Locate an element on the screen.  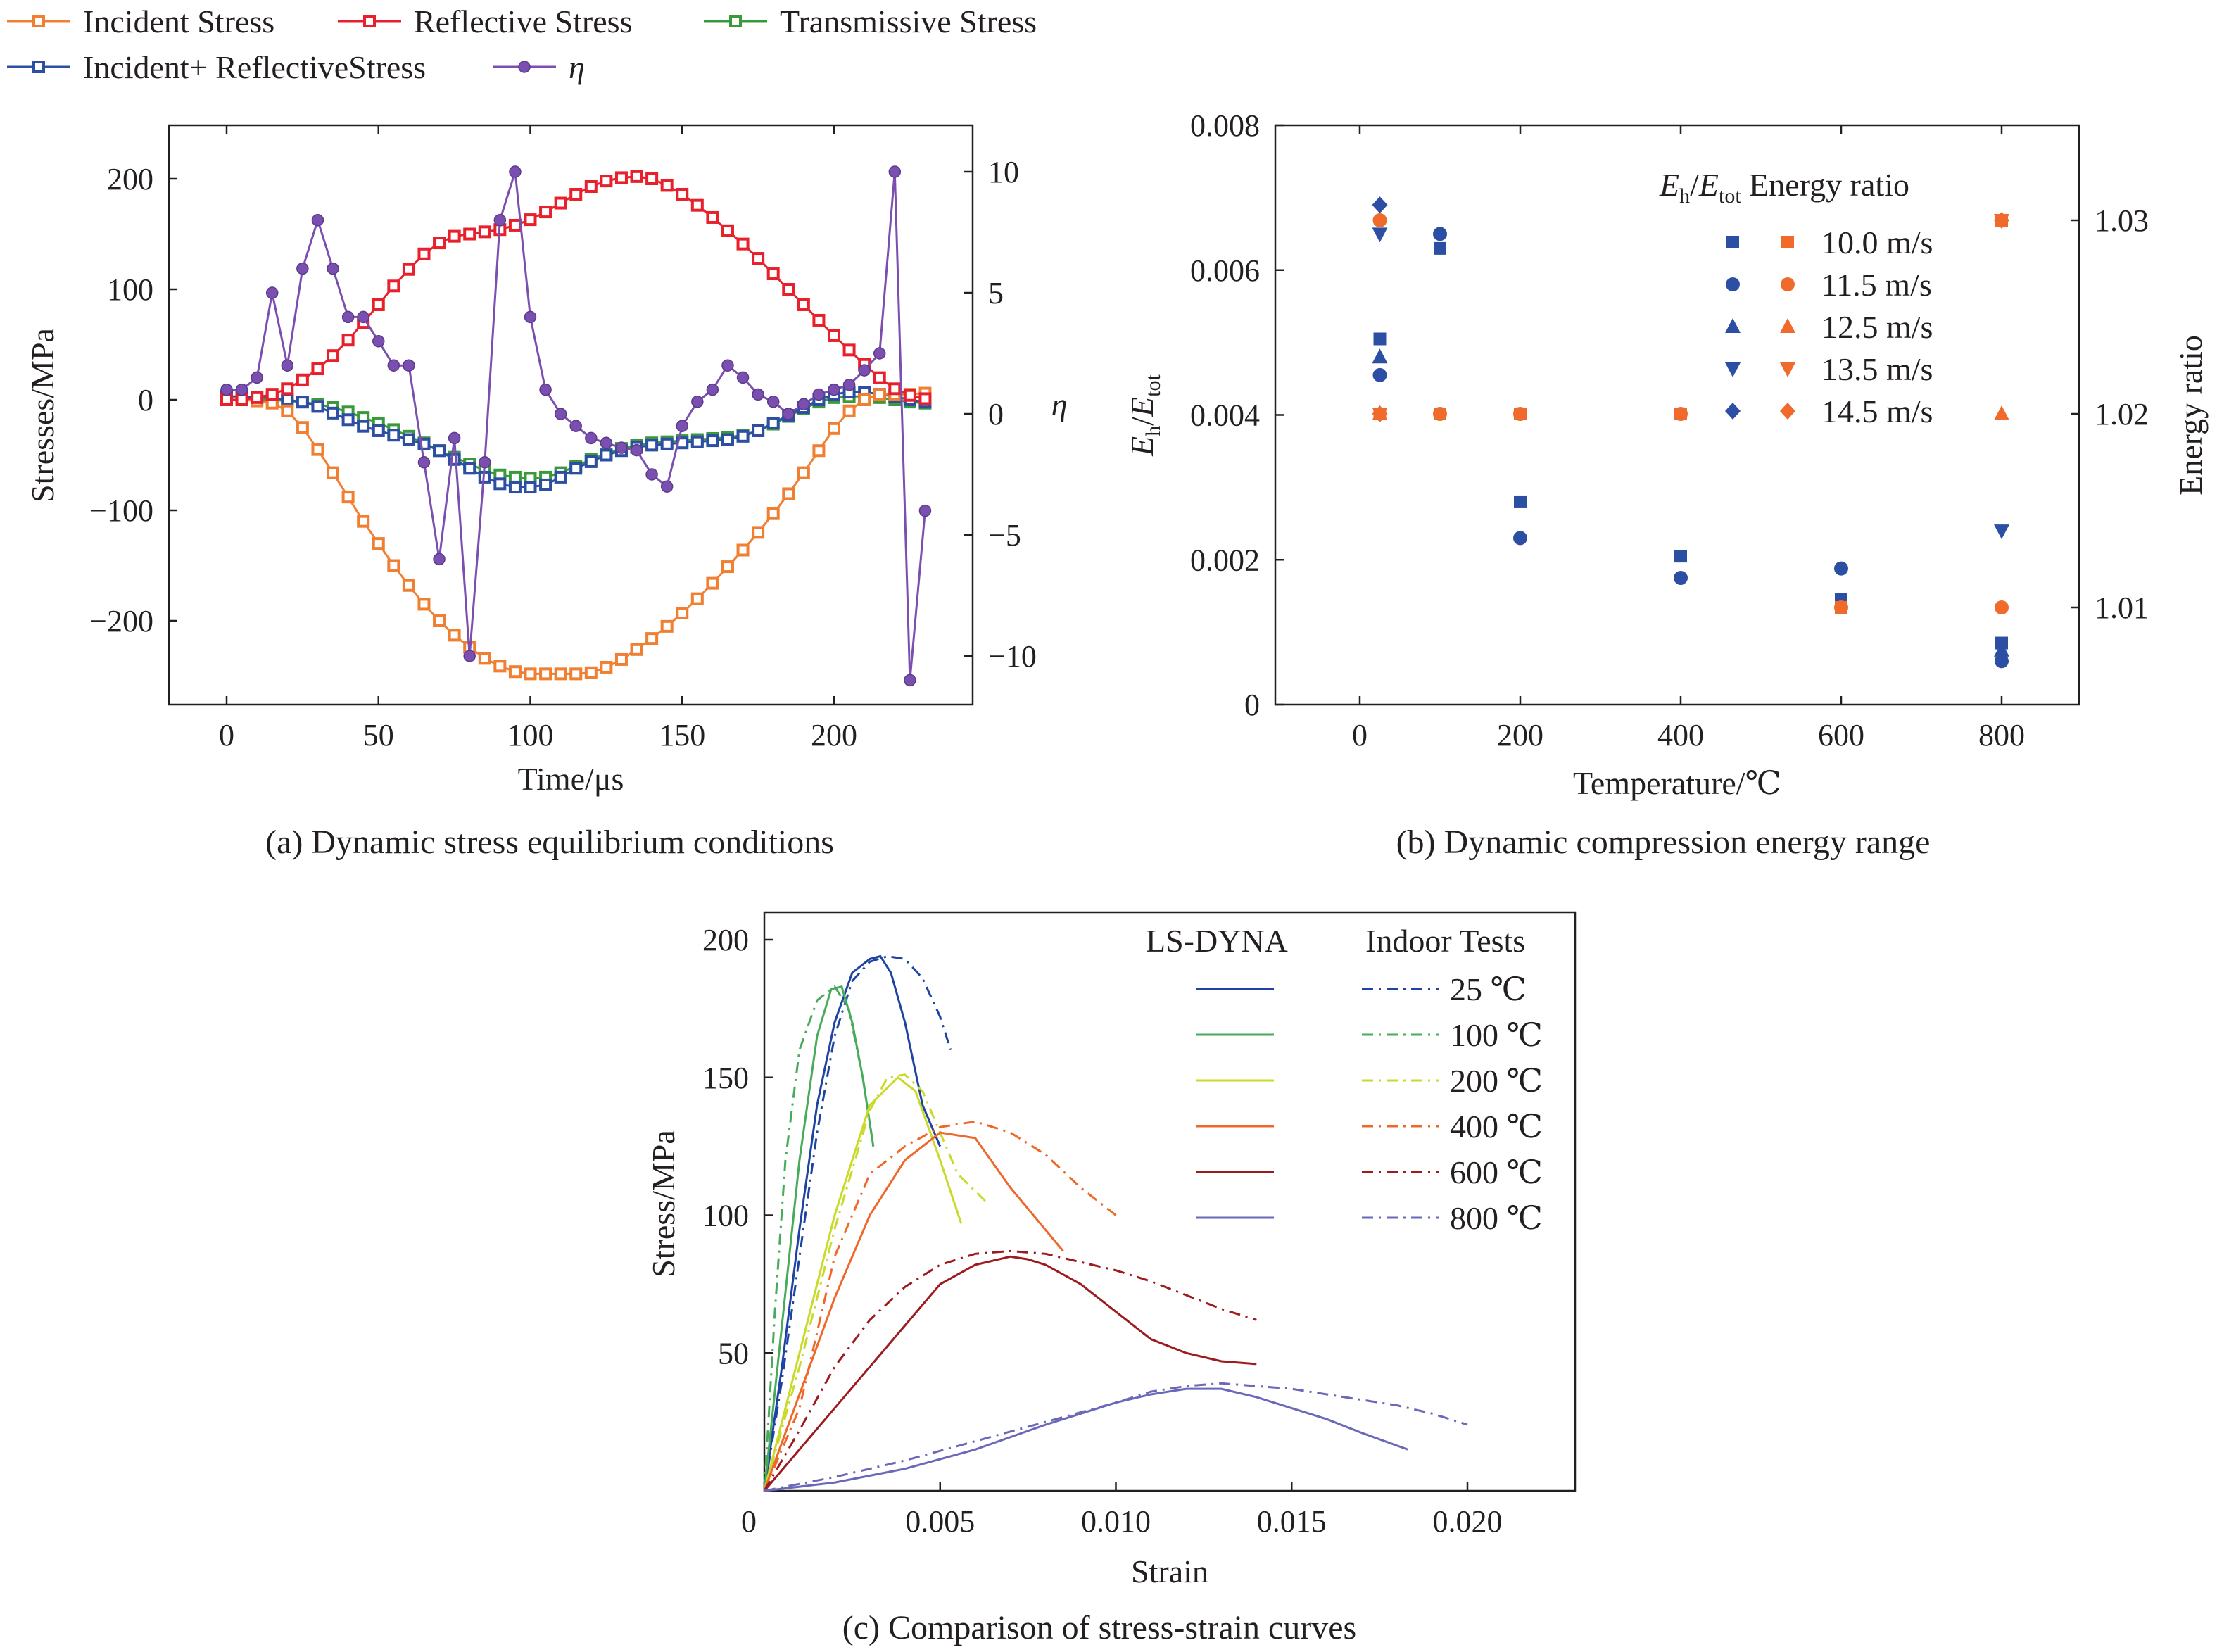
panel-a-series is located at coordinates (576, 426).